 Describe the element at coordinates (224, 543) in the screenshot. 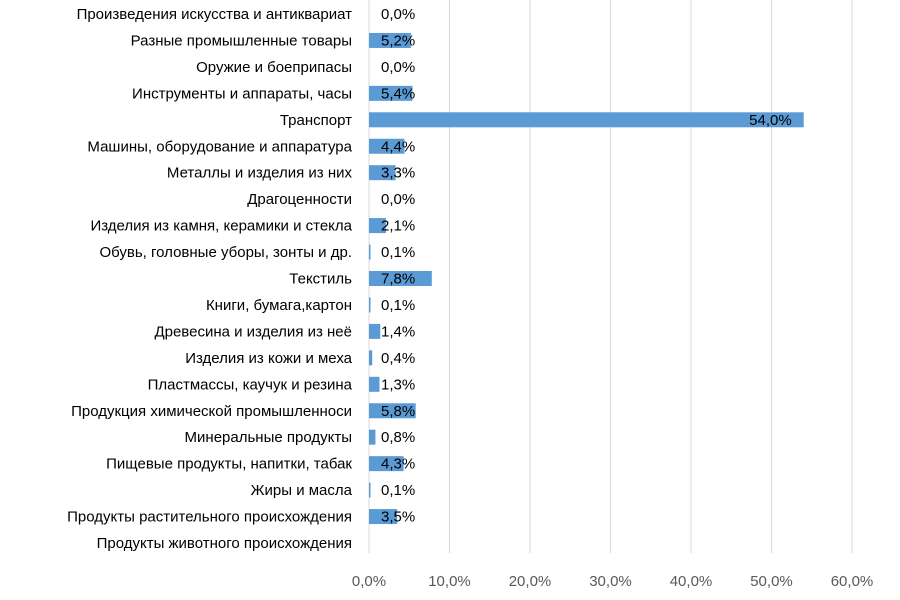

I see `category-label: Продукты животного происхождения` at that location.